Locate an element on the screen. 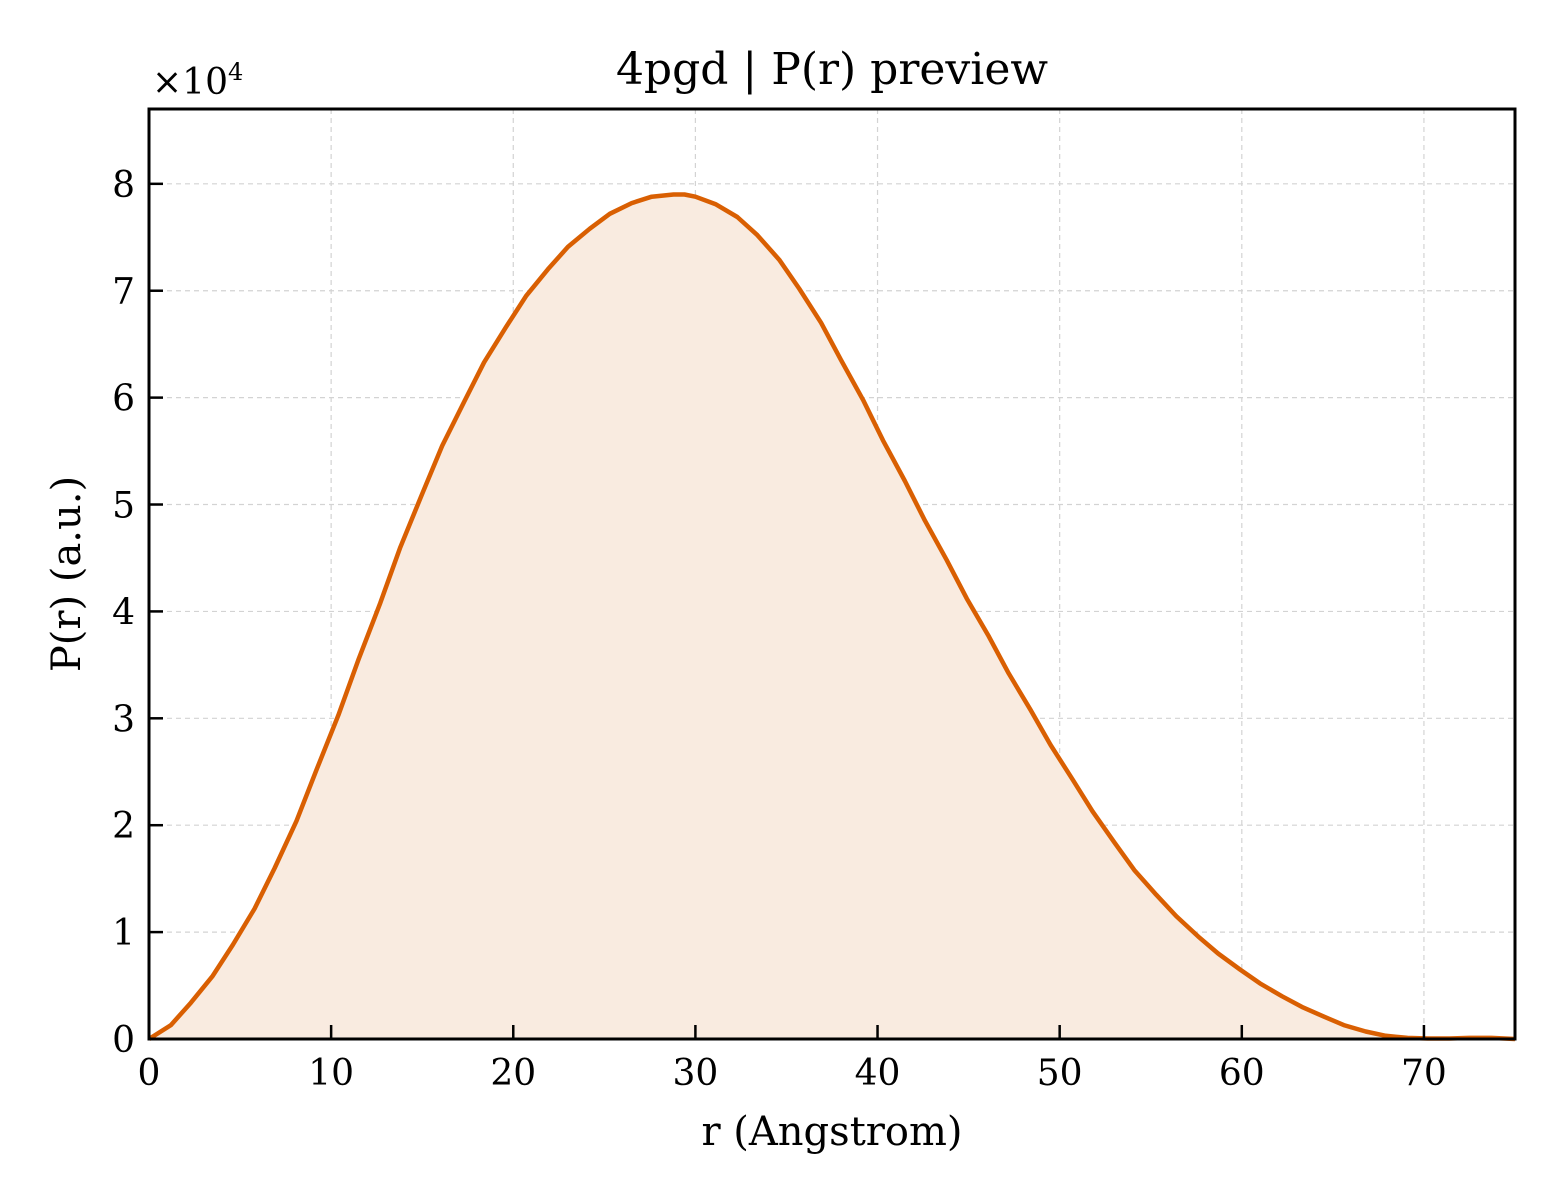 The width and height of the screenshot is (1560, 1200). x-tick-label-0: 0 is located at coordinates (149, 1073).